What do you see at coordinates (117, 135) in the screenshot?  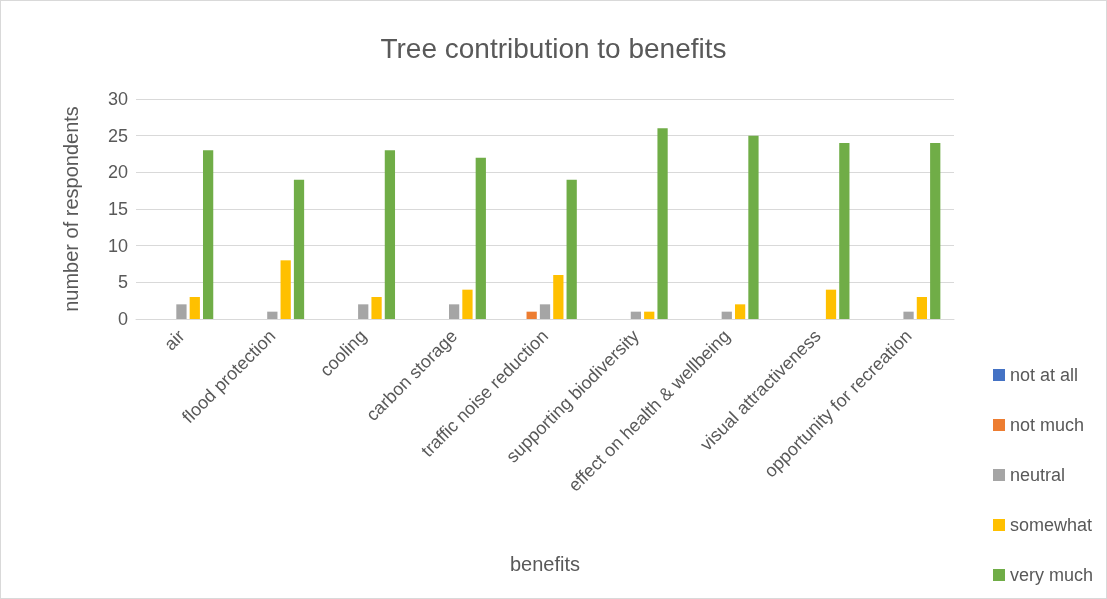 I see `y-tick-label: 25` at bounding box center [117, 135].